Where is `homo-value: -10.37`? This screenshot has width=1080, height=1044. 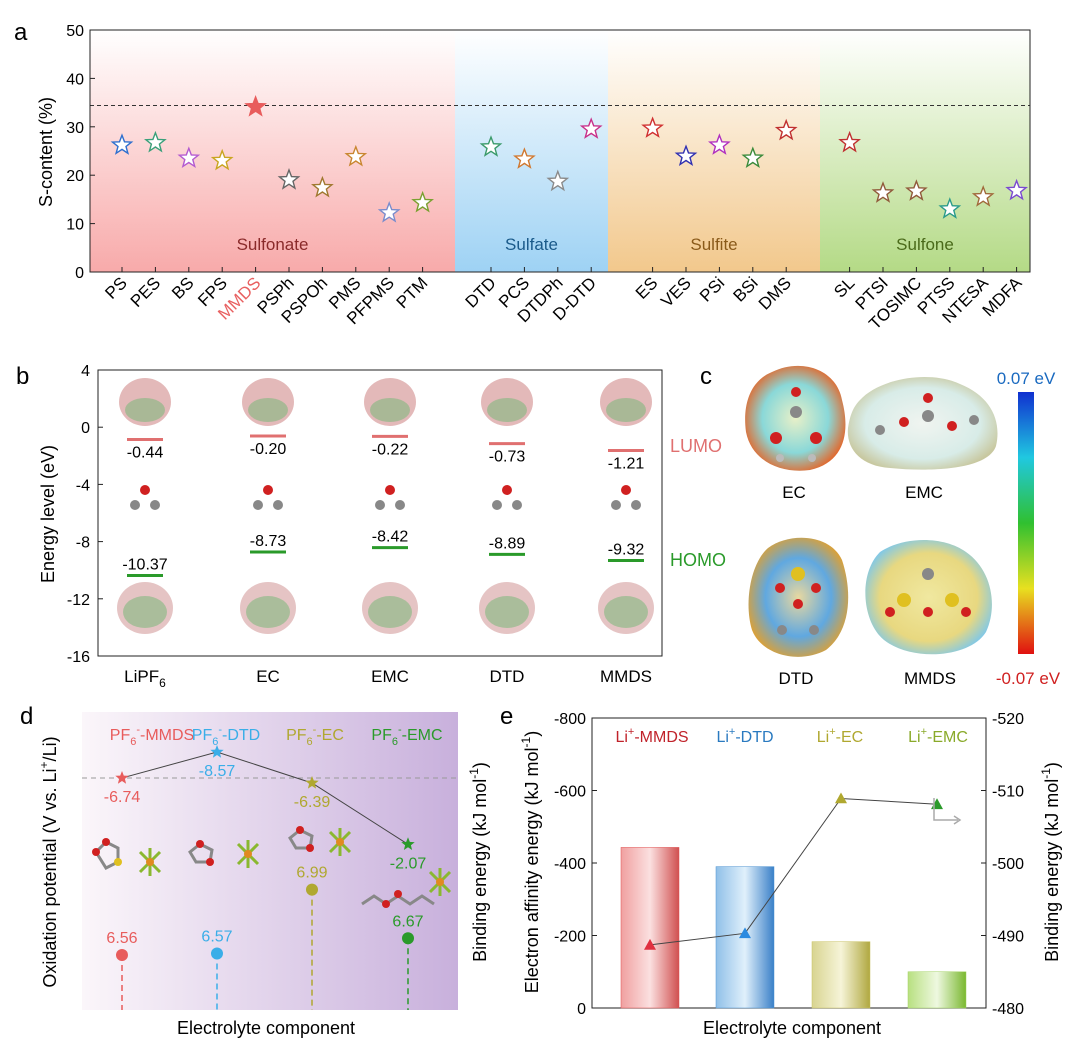 homo-value: -10.37 is located at coordinates (144, 564).